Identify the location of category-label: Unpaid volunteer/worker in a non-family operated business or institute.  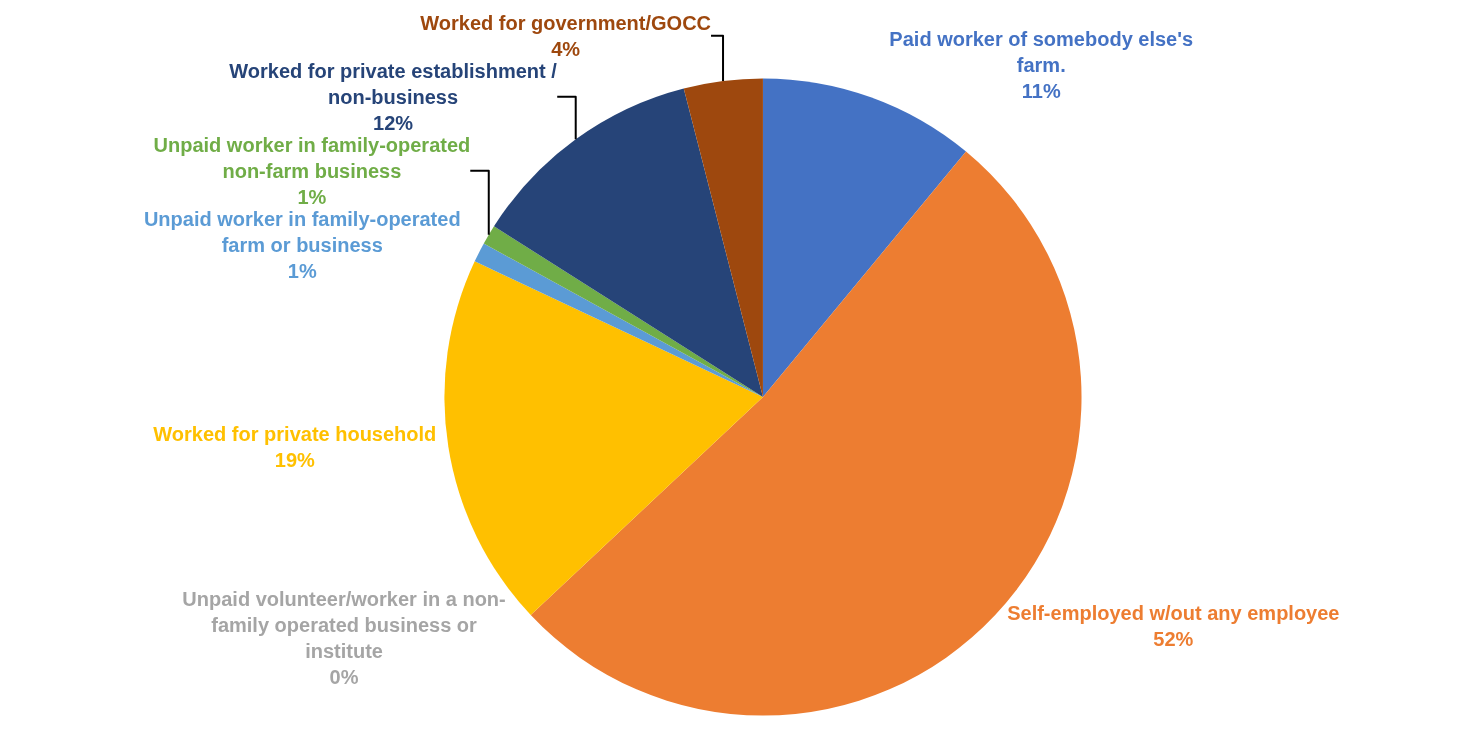
(344, 625).